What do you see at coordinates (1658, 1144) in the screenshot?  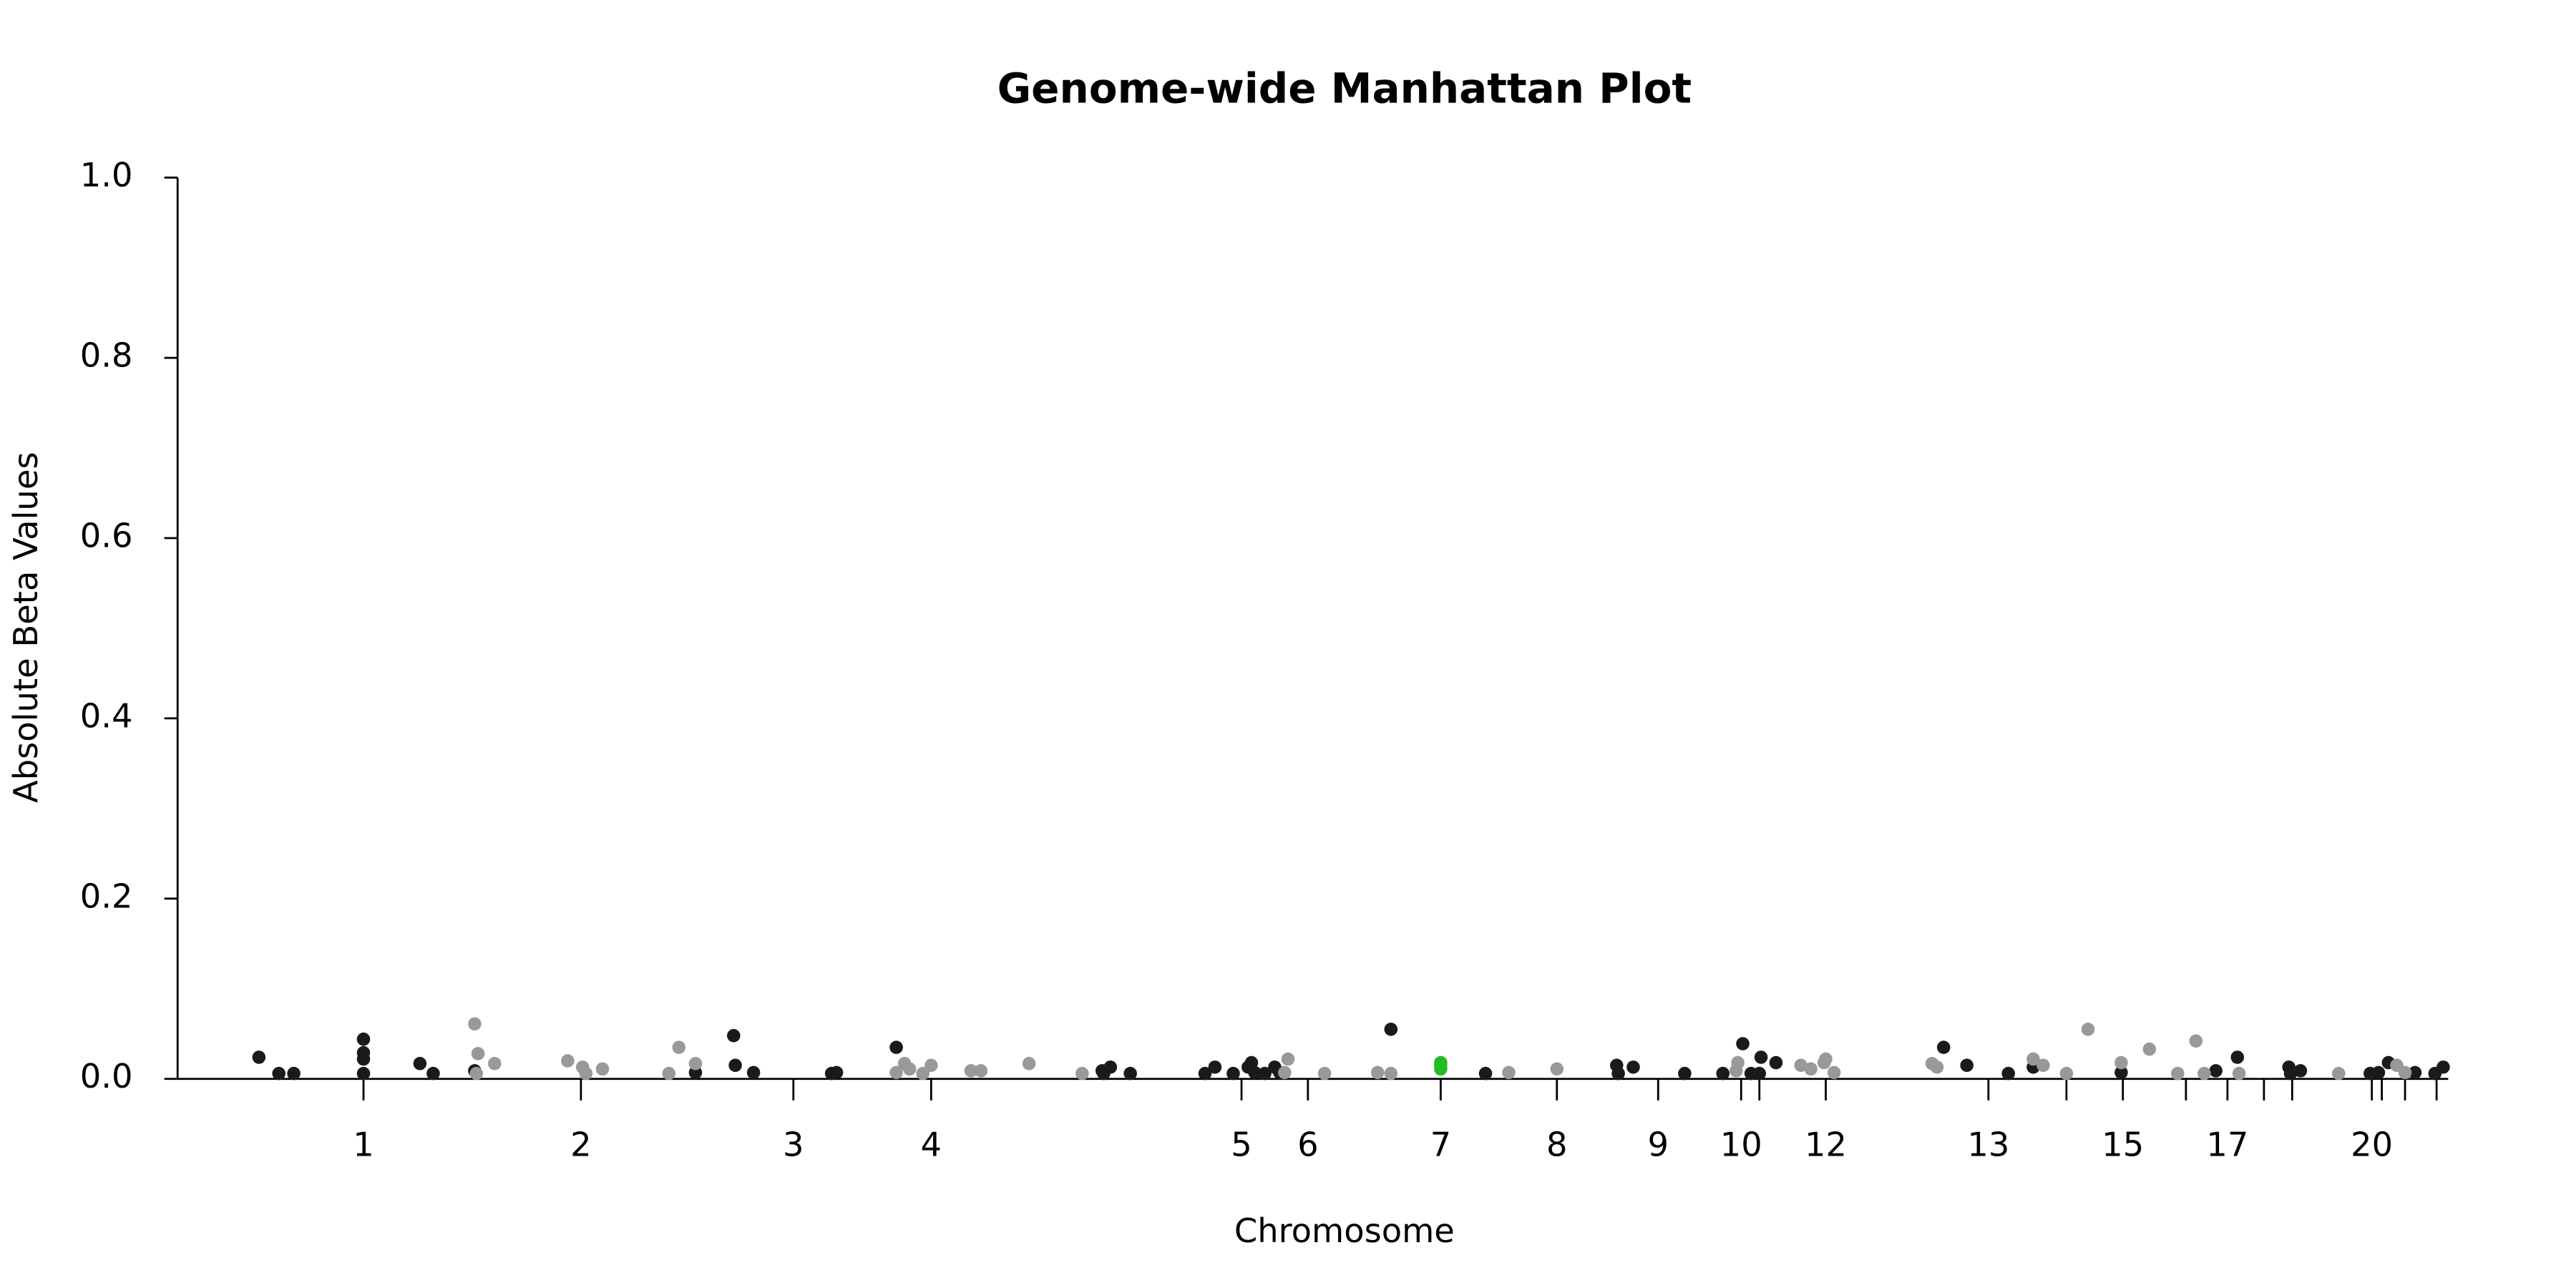 I see `x-tick-label: 9` at bounding box center [1658, 1144].